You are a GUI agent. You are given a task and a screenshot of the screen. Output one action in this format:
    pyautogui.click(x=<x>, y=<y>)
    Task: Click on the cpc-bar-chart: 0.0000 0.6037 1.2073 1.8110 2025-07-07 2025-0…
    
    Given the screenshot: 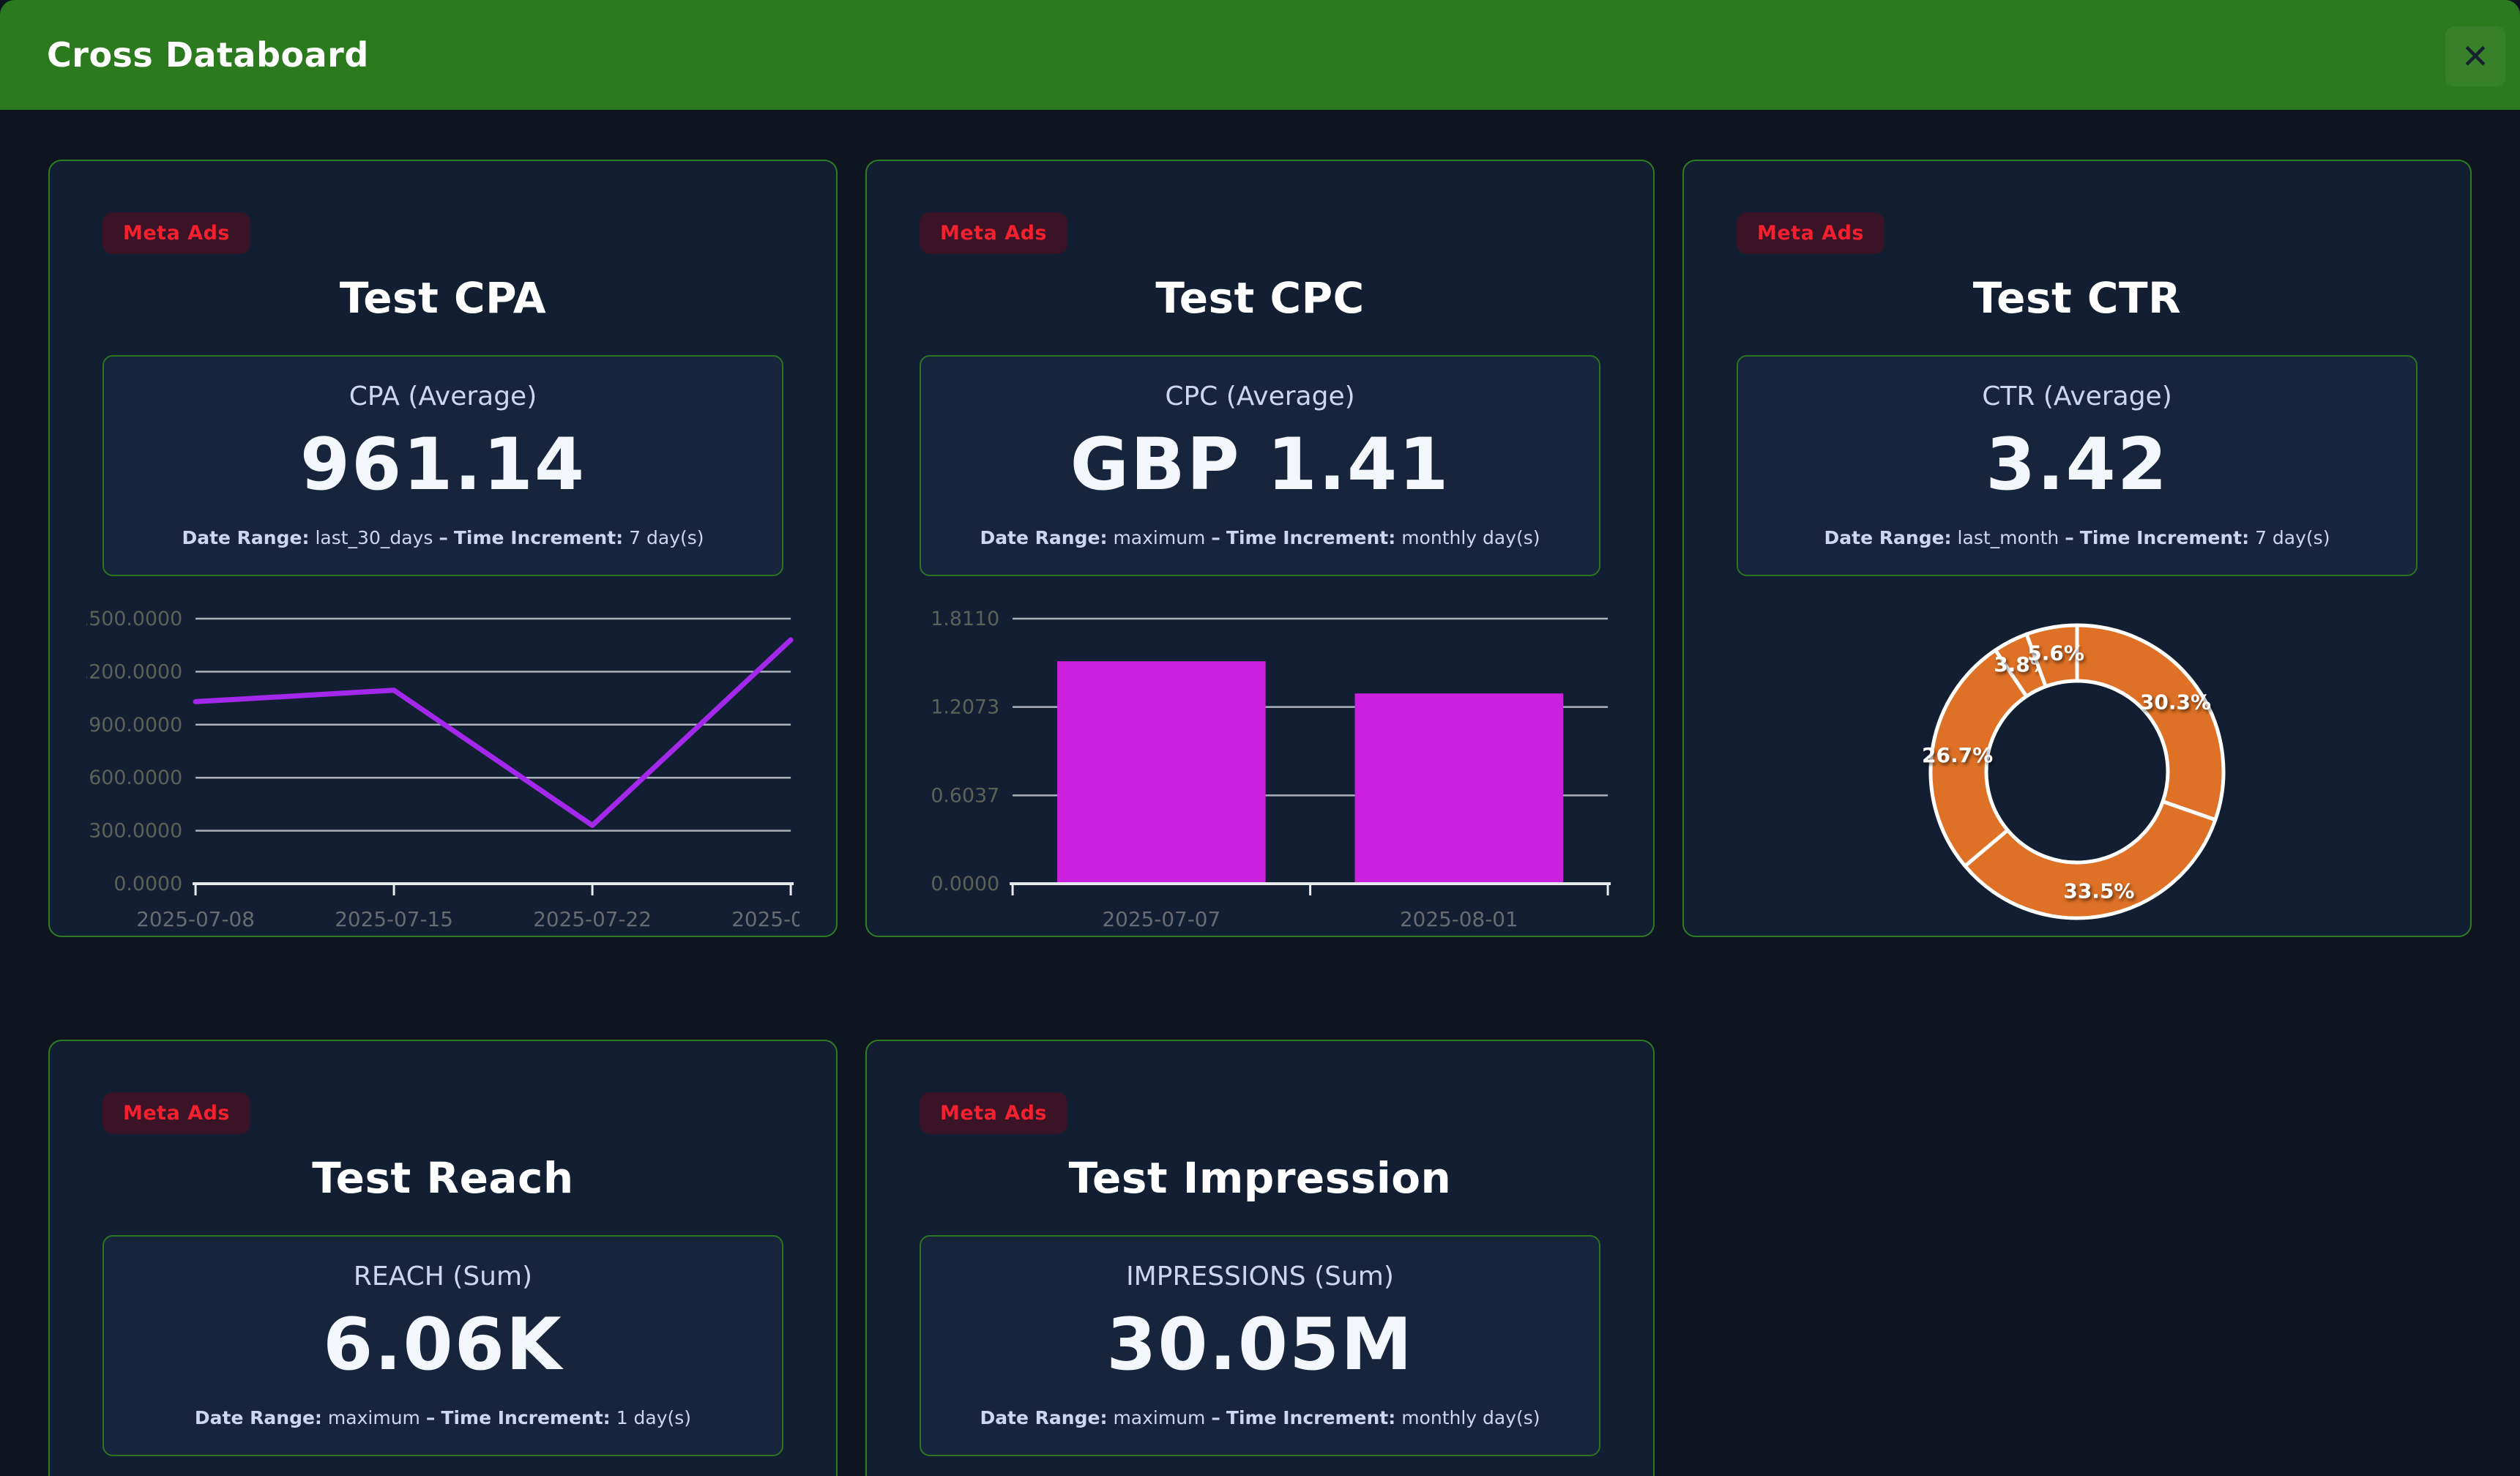 What is the action you would take?
    pyautogui.click(x=1260, y=771)
    